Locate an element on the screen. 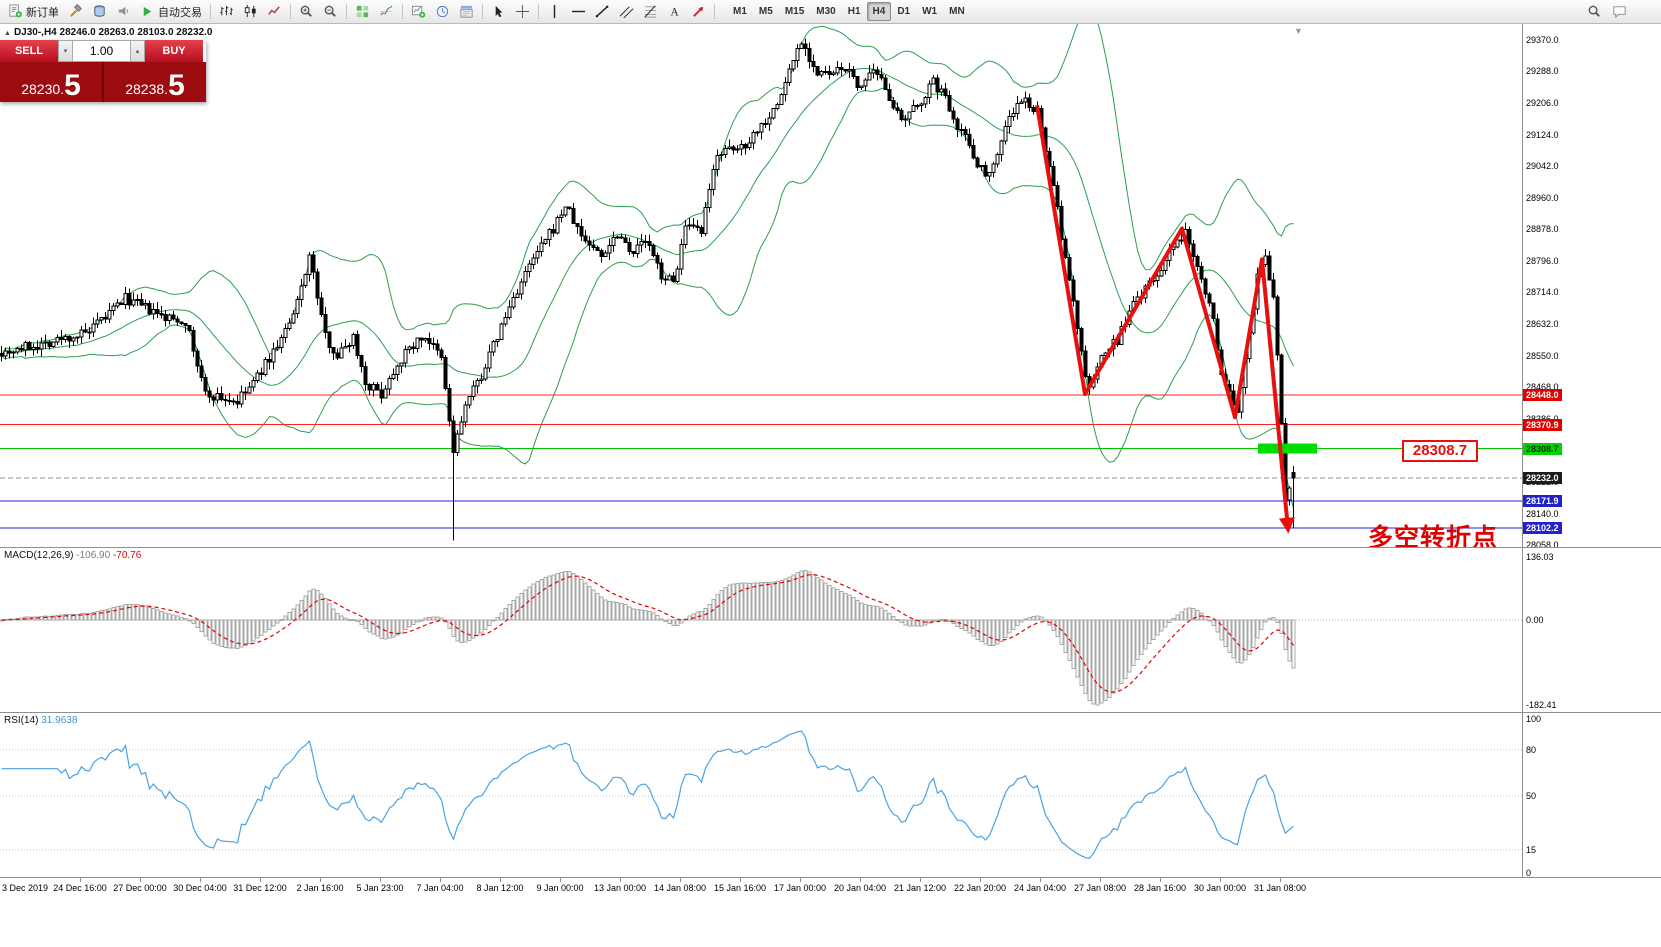 This screenshot has width=1661, height=947. zoom-out-button is located at coordinates (330, 12).